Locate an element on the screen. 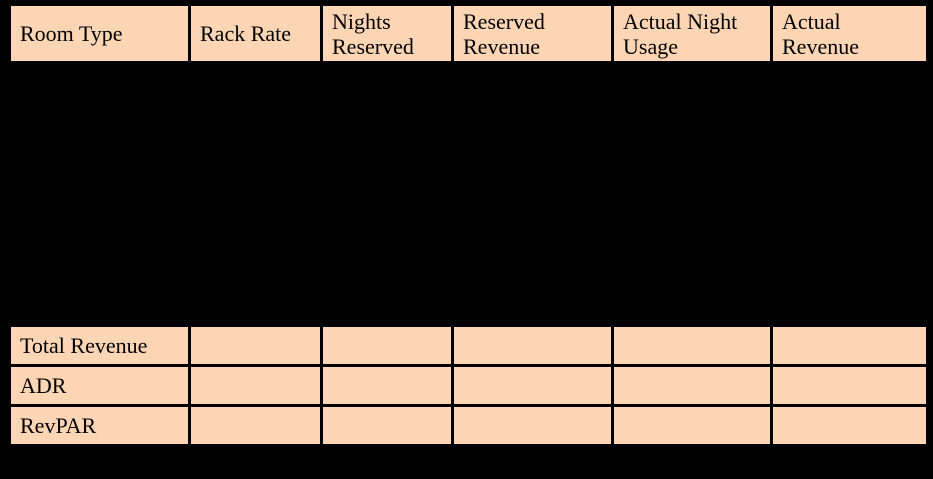 The height and width of the screenshot is (479, 933). row-label-revpar: RevPAR is located at coordinates (99, 425).